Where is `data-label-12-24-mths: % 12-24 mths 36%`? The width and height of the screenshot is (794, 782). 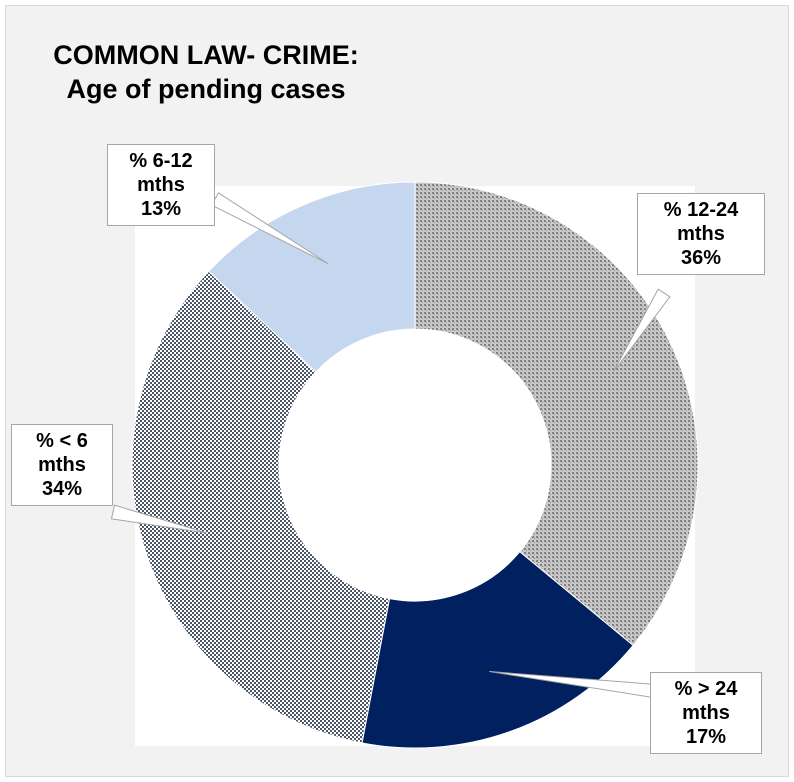 data-label-12-24-mths: % 12-24 mths 36% is located at coordinates (701, 234).